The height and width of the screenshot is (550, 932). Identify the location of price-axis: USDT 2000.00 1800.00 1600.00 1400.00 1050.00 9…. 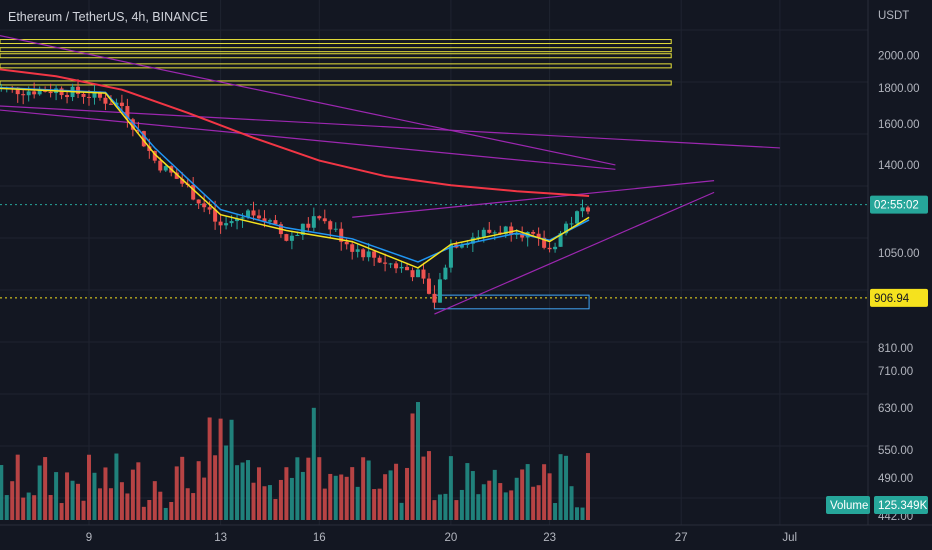
(899, 275).